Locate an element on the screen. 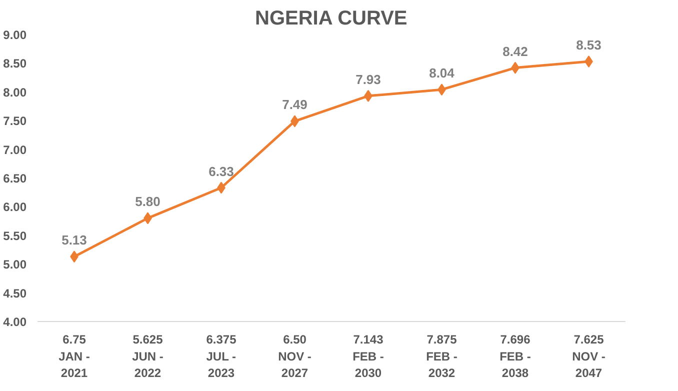 The height and width of the screenshot is (391, 678). chart-title: NGERIA CURVE is located at coordinates (331, 19).